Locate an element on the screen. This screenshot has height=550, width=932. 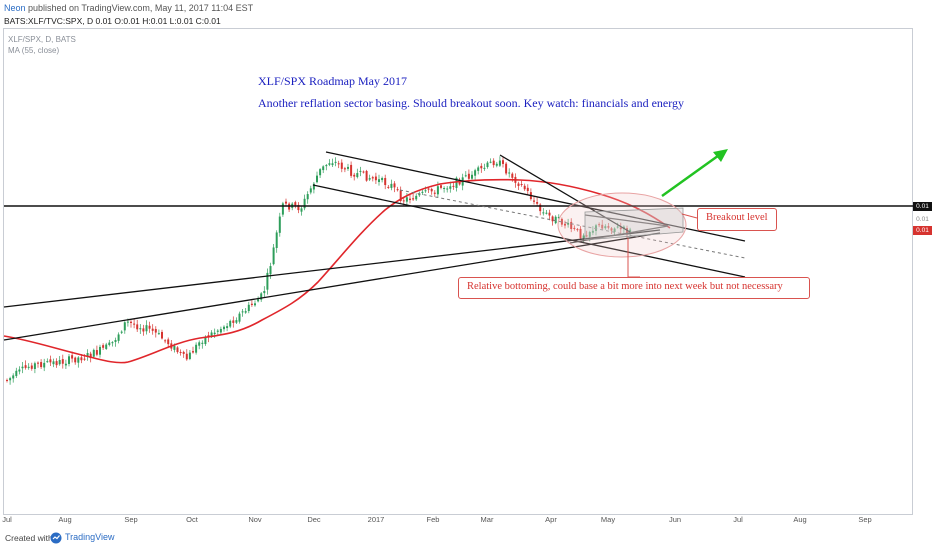
x-tick: Mar is located at coordinates (487, 519).